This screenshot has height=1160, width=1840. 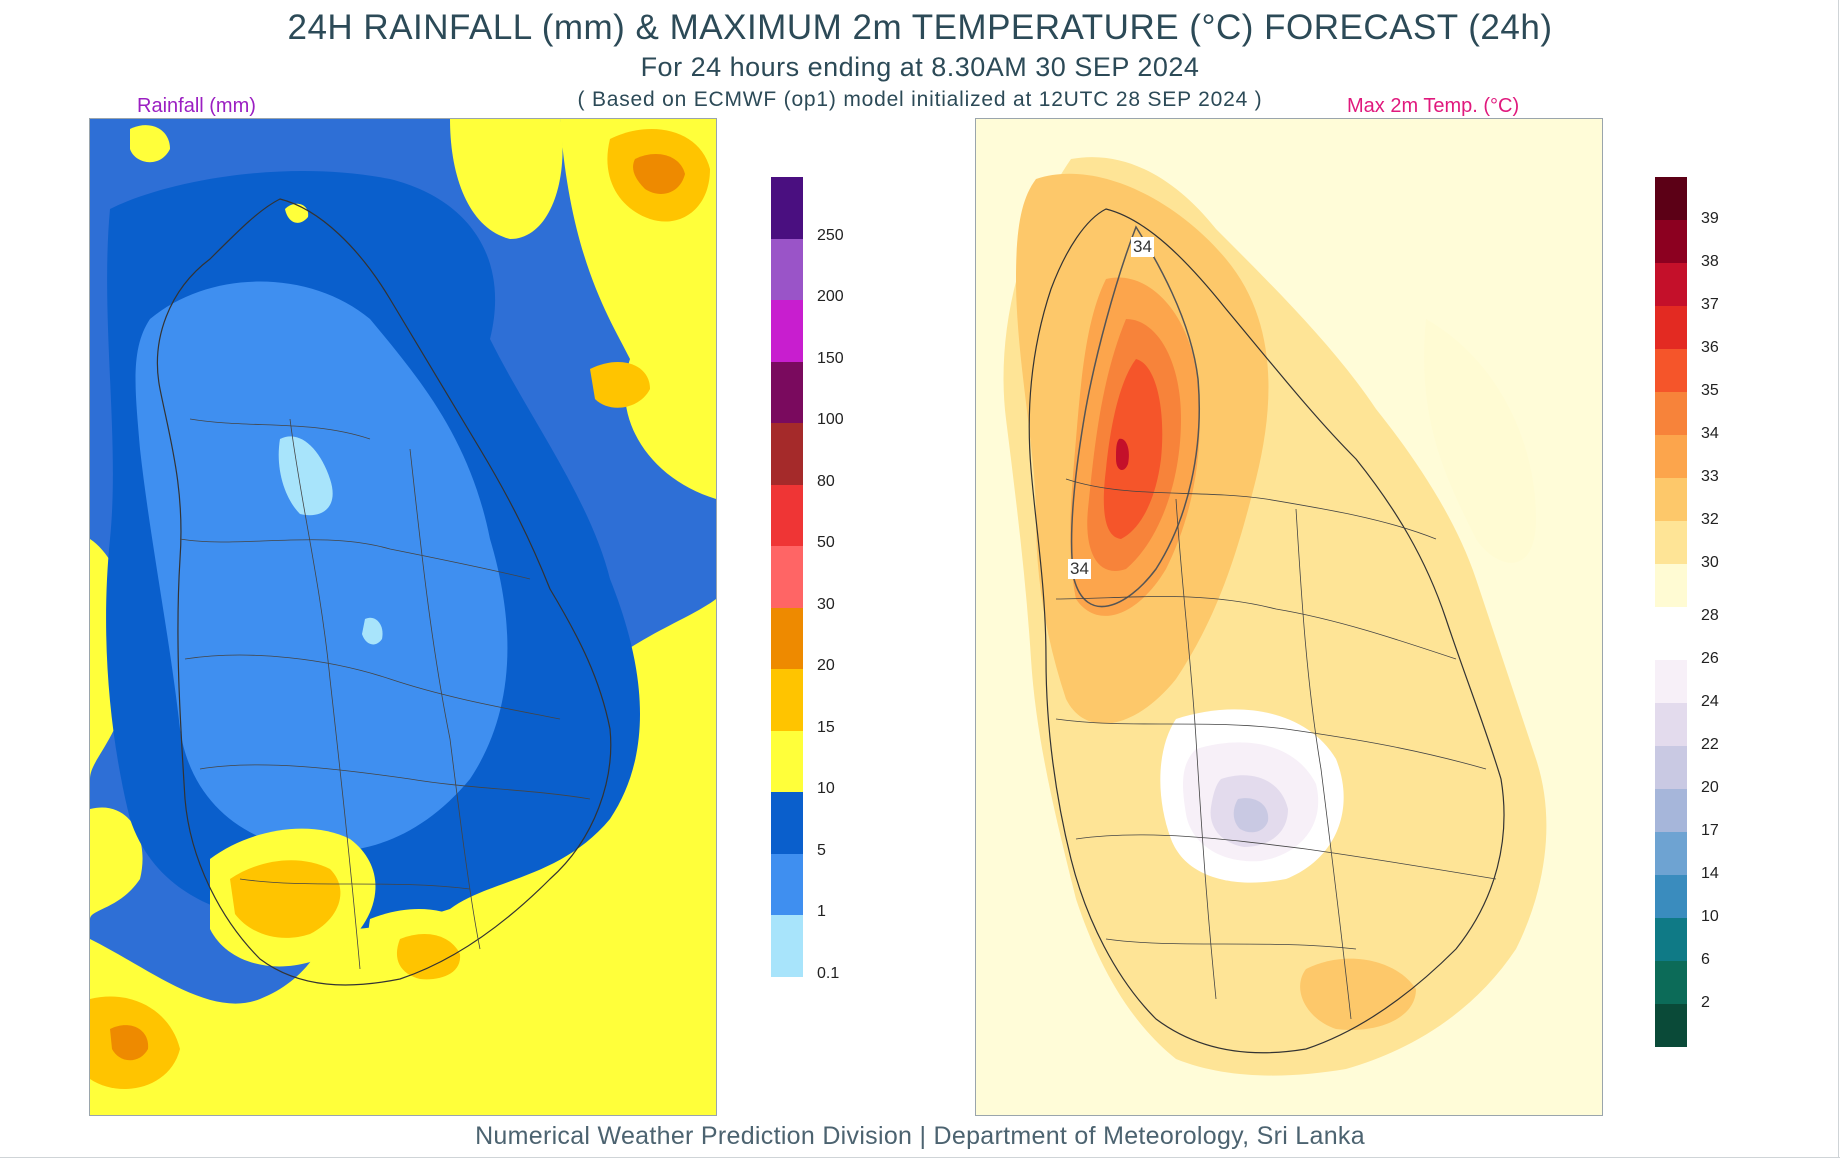 I want to click on temp-east-halo, so click(x=1480, y=441).